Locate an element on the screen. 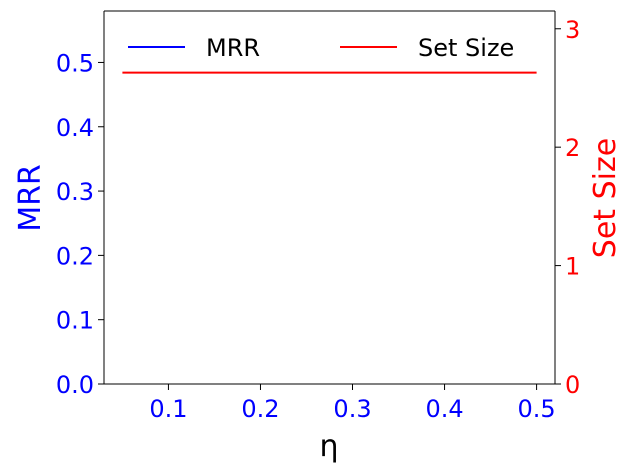 This screenshot has height=471, width=631. right-y-tick-label: 1 is located at coordinates (572, 267).